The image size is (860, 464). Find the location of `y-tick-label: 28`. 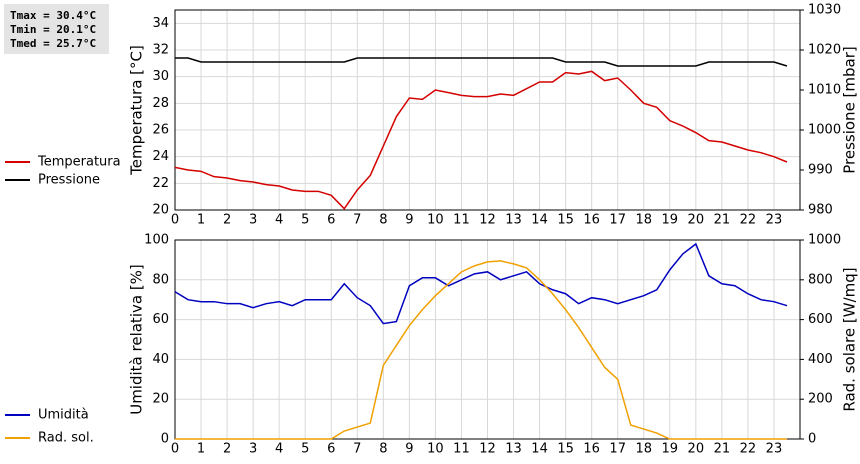

y-tick-label: 28 is located at coordinates (160, 103).